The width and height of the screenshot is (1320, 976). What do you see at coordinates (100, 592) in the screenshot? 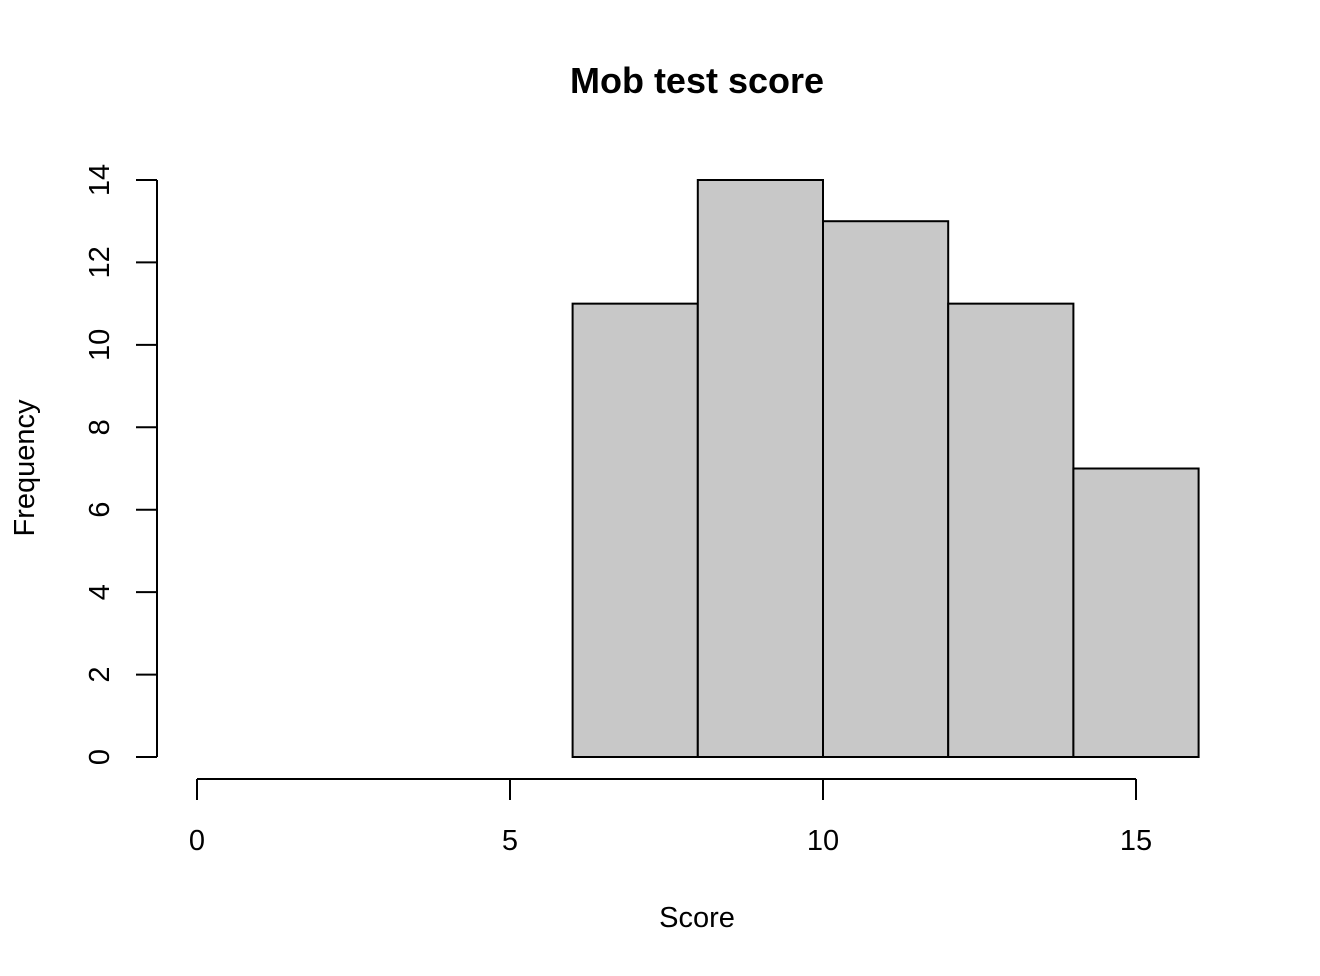
I see `y-tick-label-2: 4` at bounding box center [100, 592].